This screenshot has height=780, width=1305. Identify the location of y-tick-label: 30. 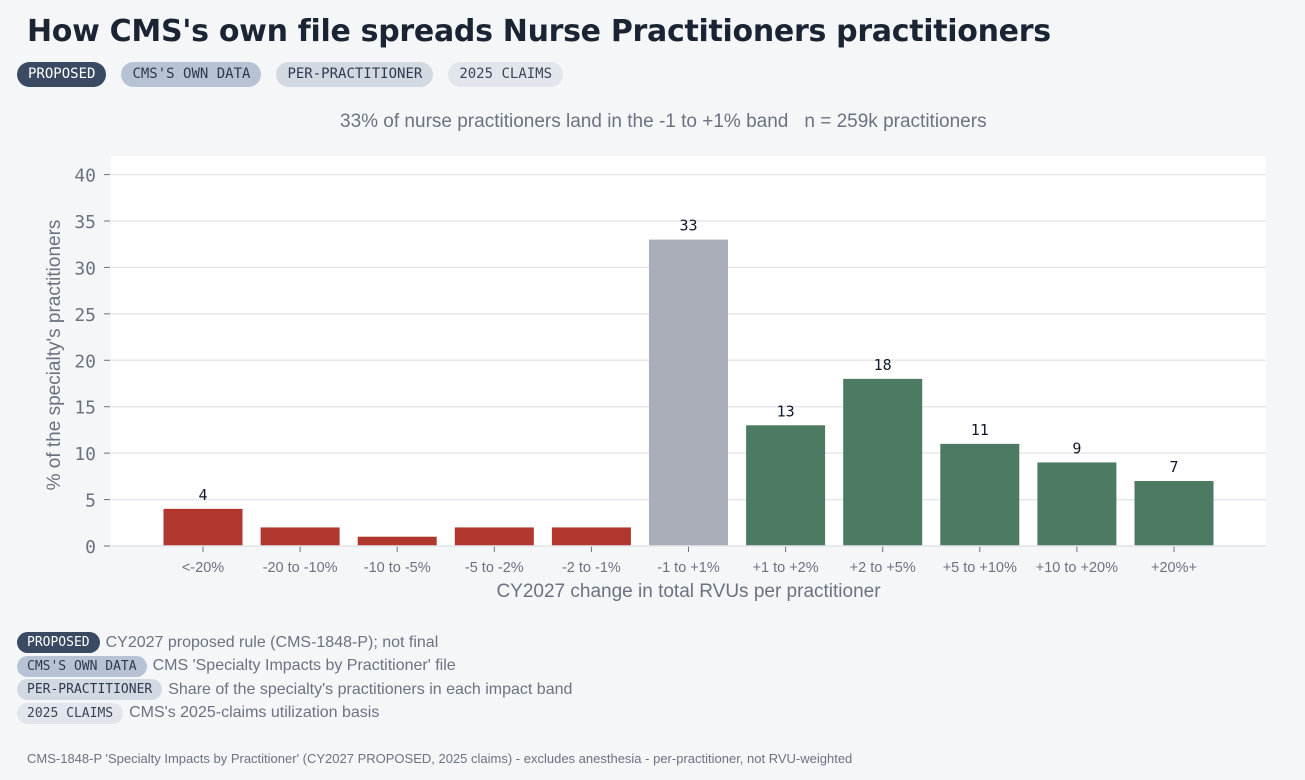
(85, 268).